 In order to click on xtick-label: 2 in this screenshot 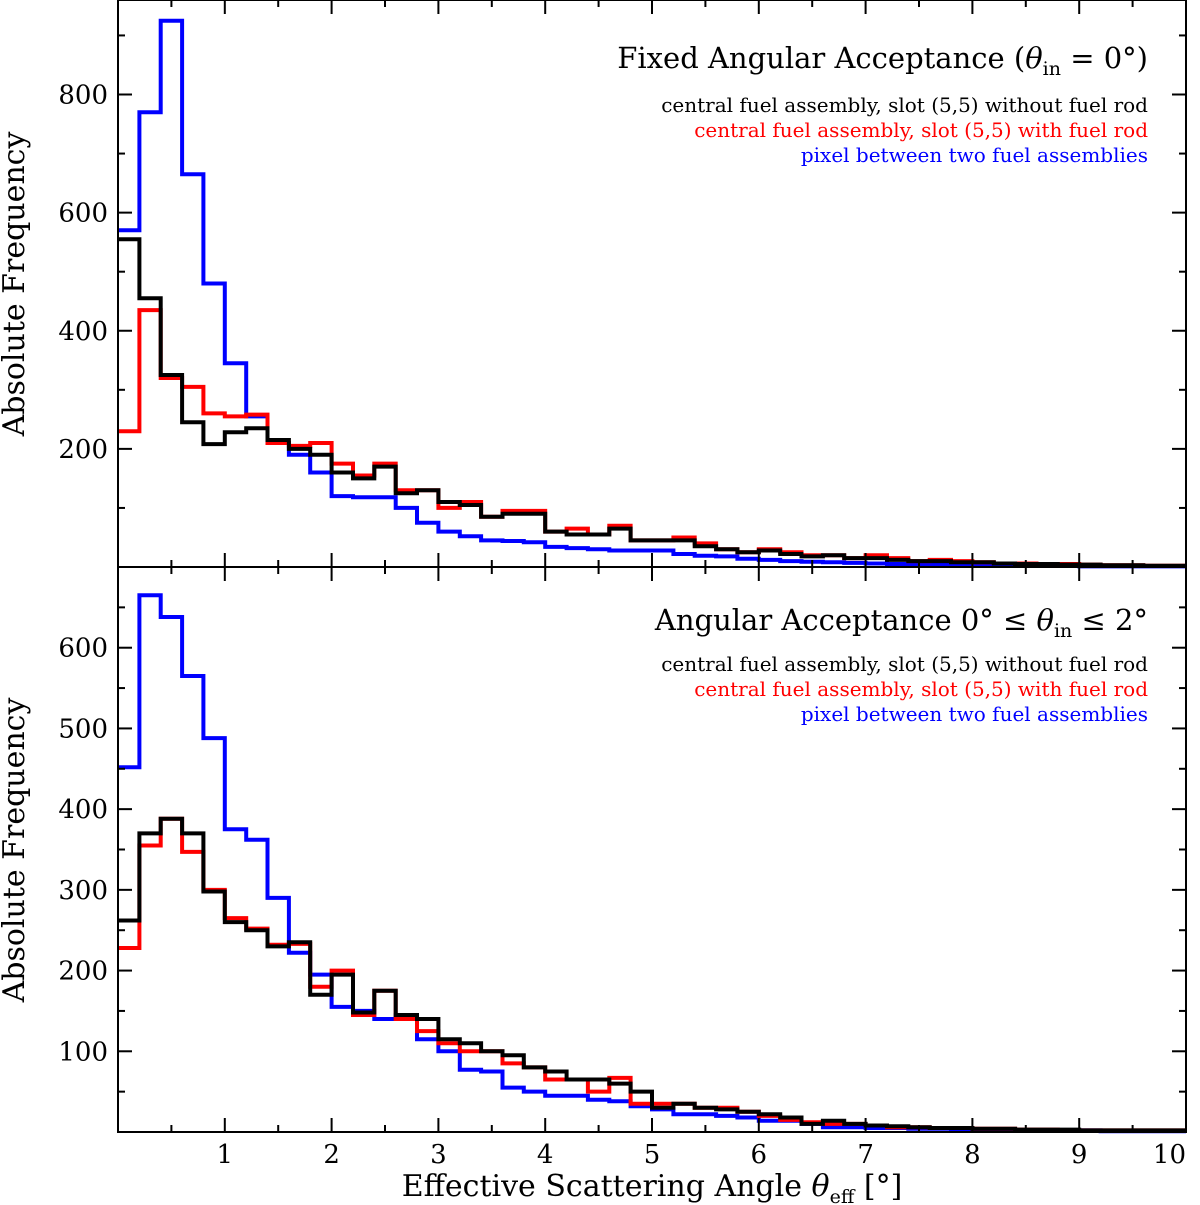, I will do `click(331, 1155)`.